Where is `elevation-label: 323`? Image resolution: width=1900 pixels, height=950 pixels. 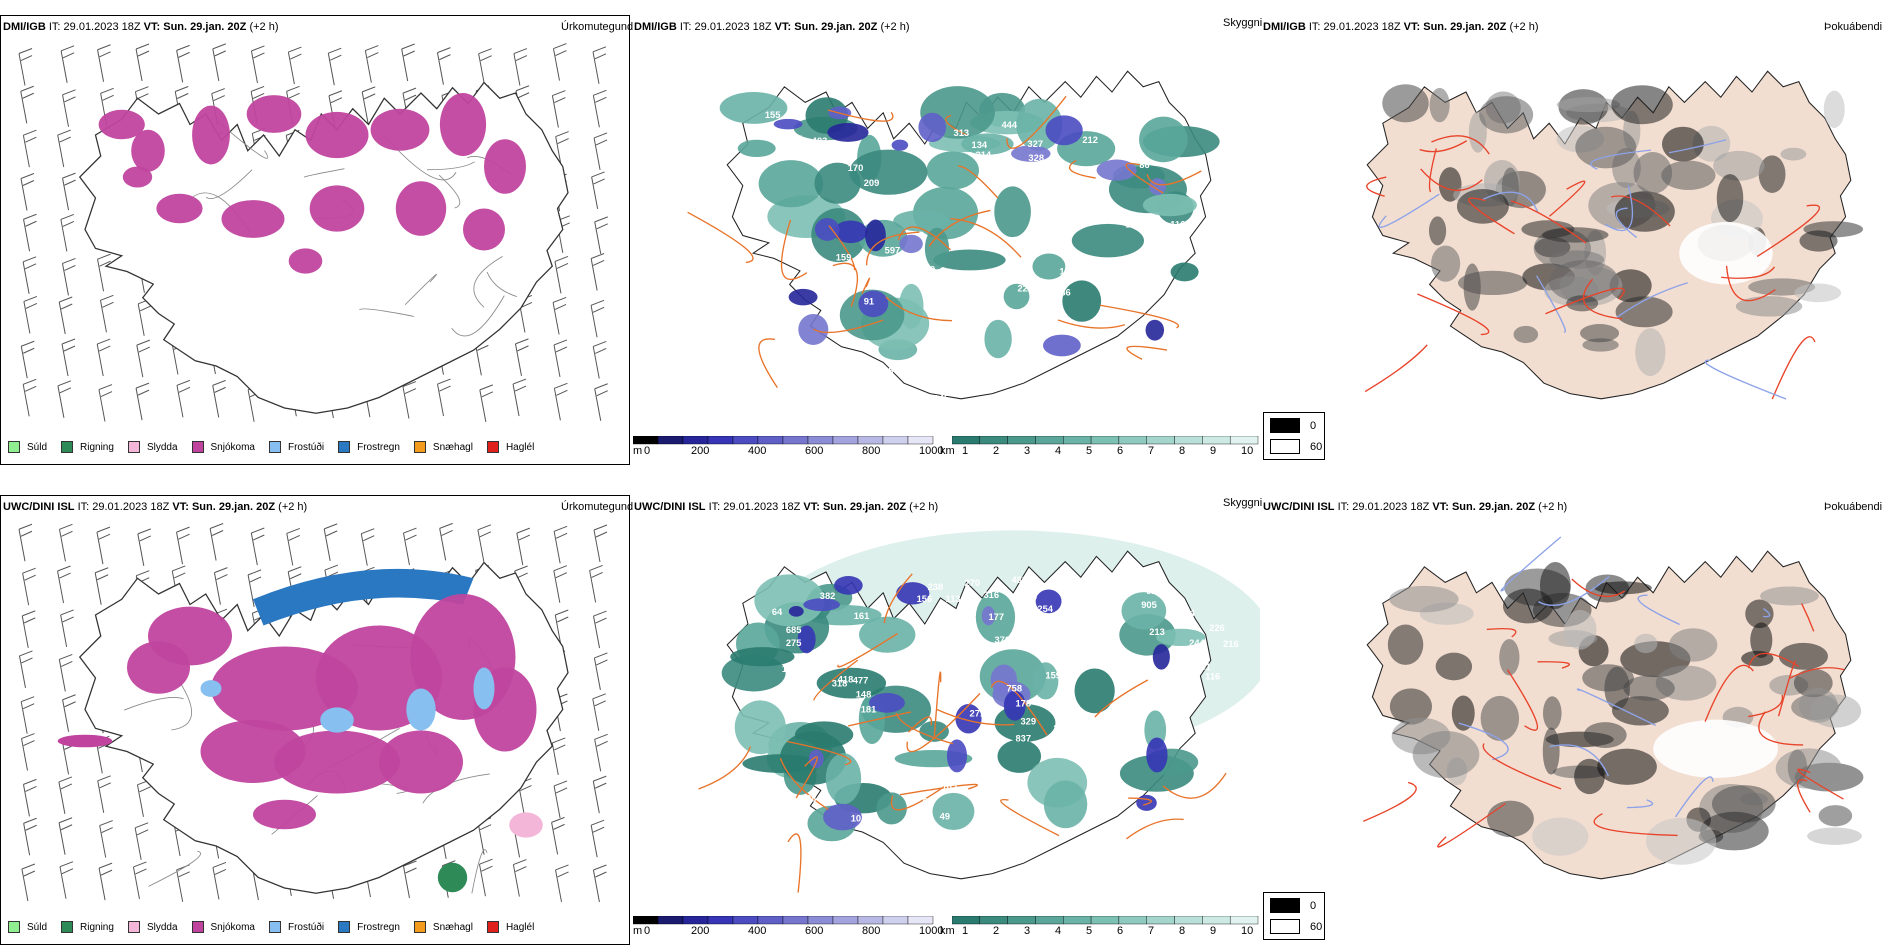
elevation-label: 323 is located at coordinates (794, 116).